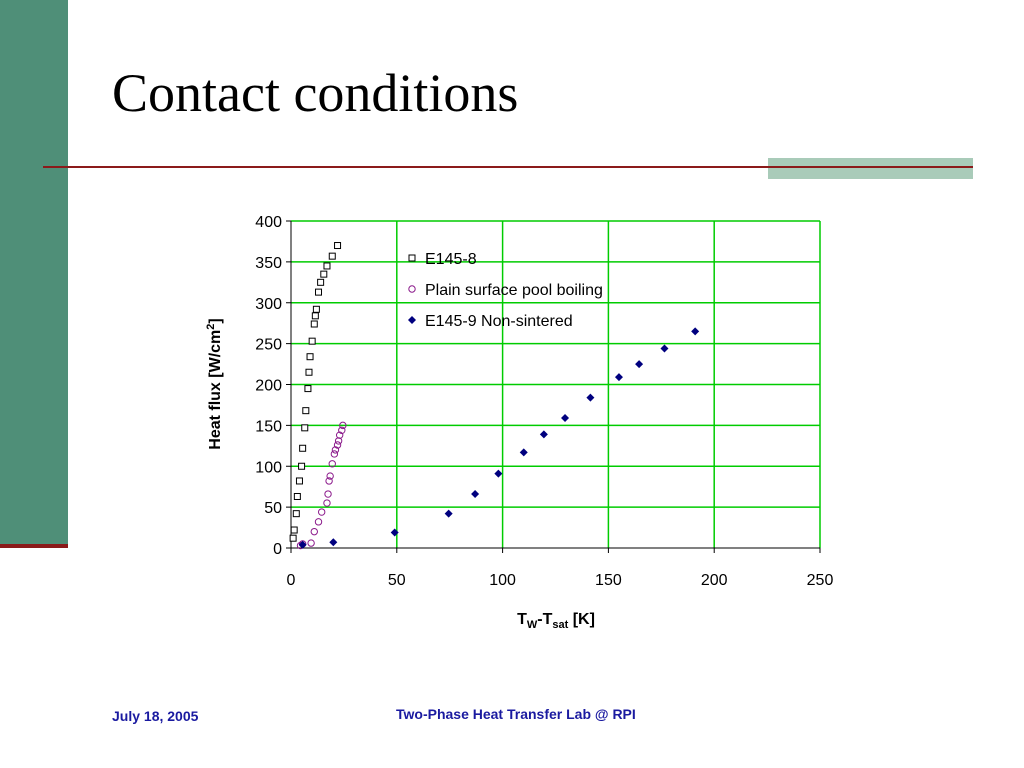  I want to click on y-tick-label: 200, so click(268, 386).